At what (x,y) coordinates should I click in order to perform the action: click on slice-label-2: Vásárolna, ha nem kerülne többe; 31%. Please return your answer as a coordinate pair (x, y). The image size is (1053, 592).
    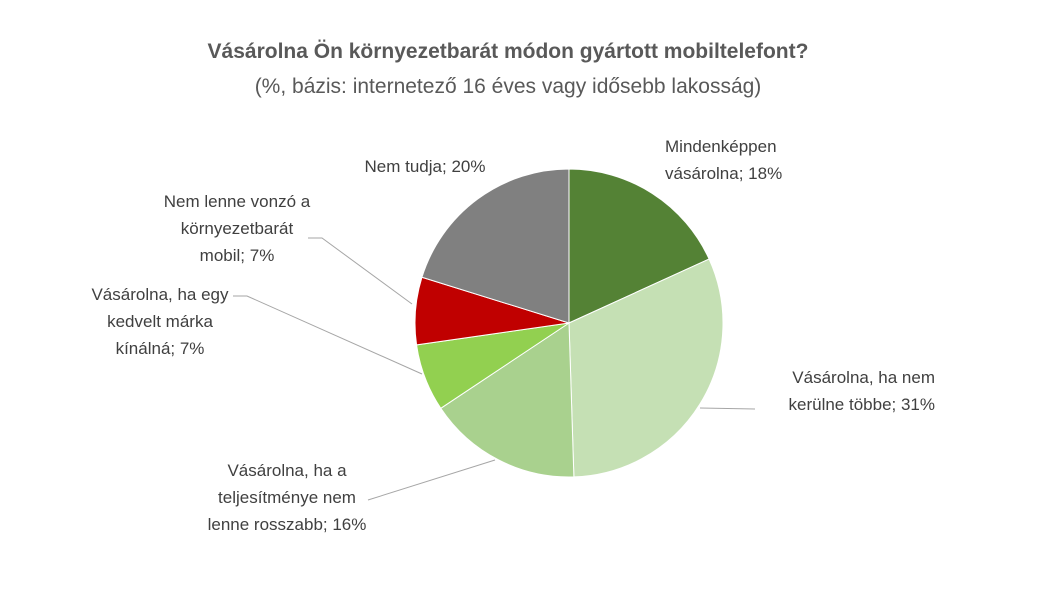
    Looking at the image, I should click on (862, 391).